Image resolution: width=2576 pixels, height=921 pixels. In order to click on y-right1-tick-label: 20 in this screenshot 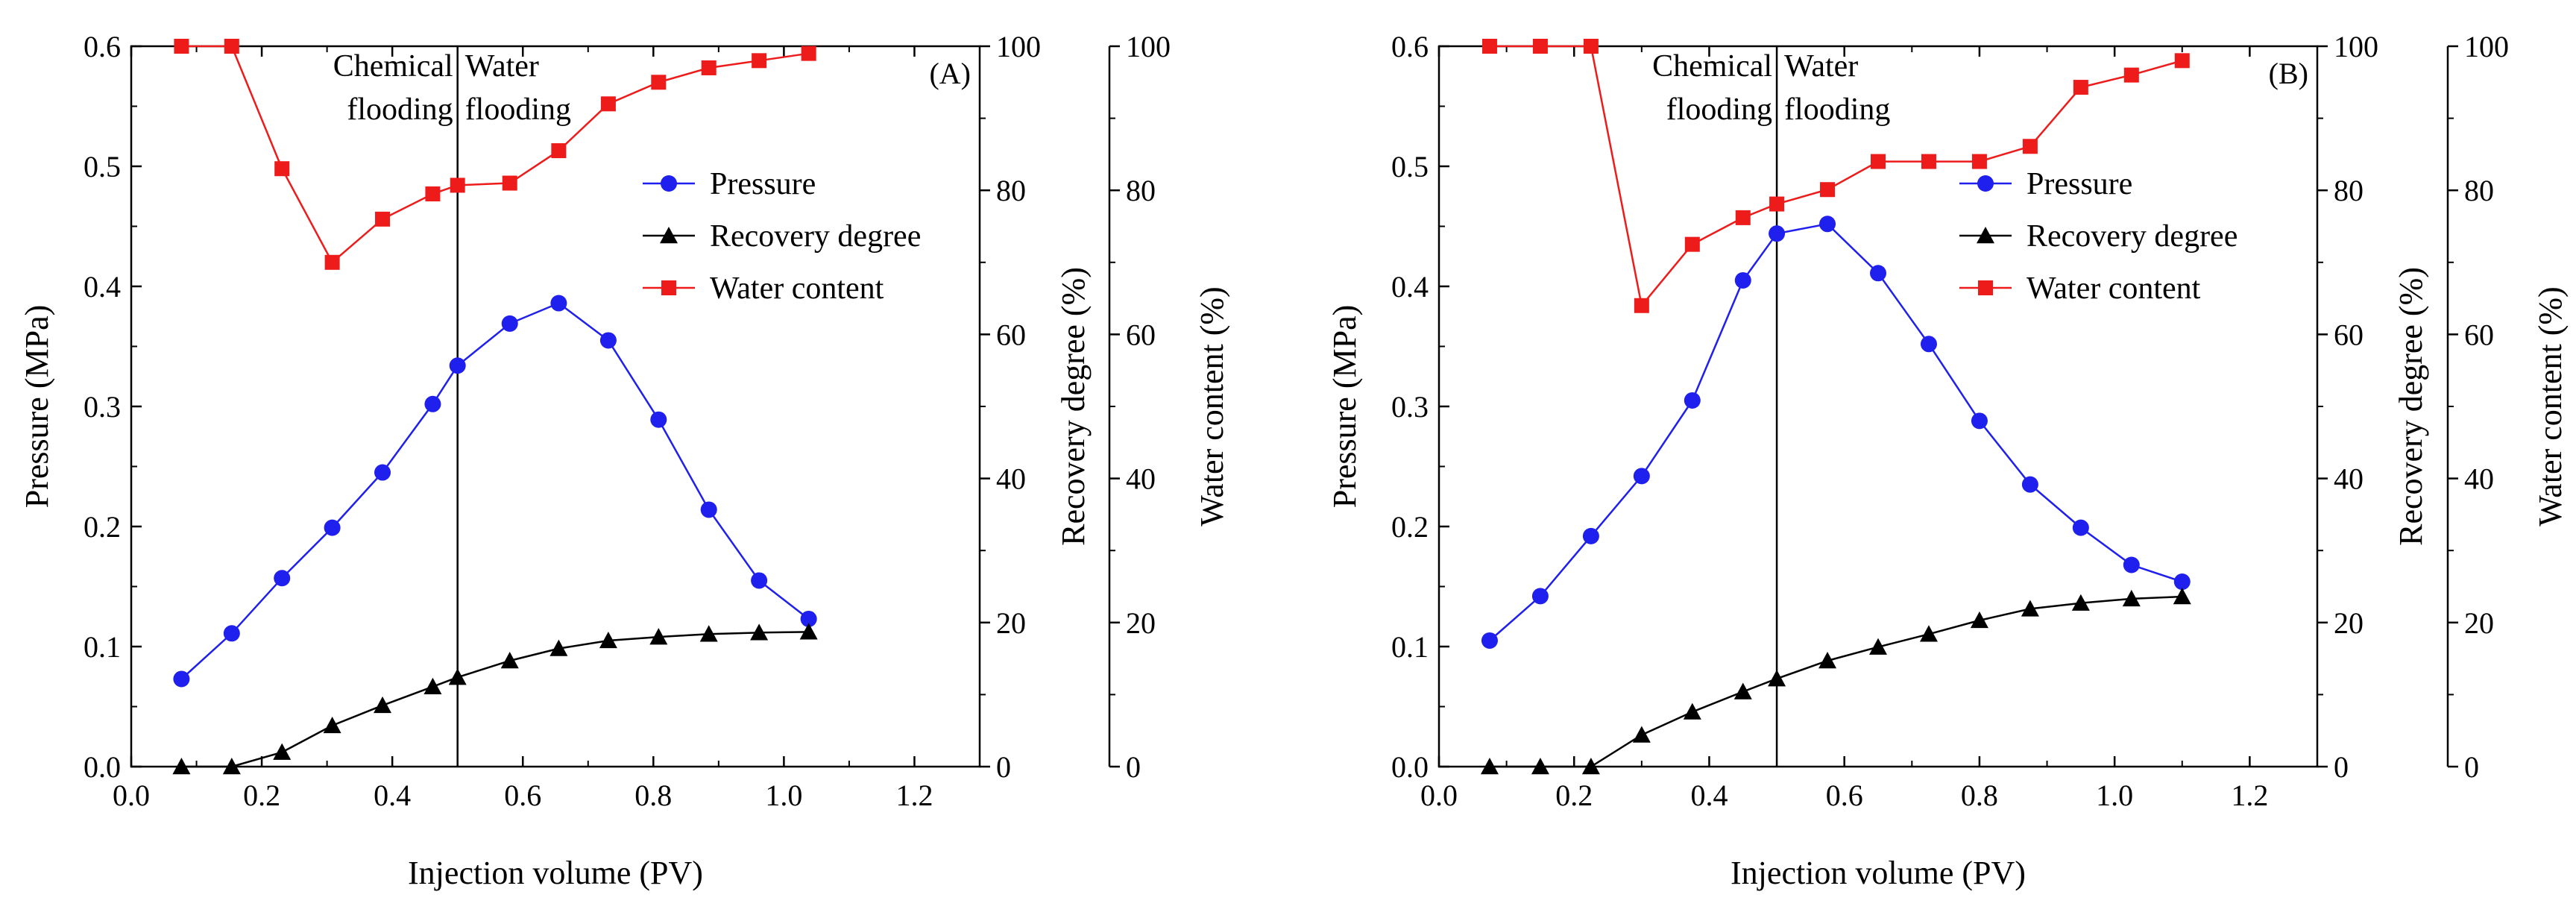, I will do `click(2349, 623)`.